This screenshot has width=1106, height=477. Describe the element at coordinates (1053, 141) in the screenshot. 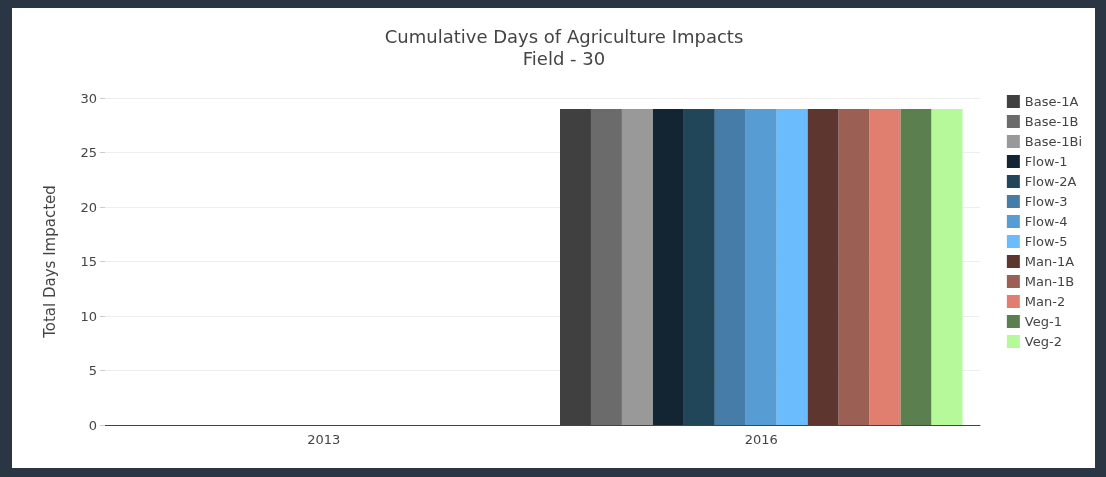

I see `legend-label: Base-1Bi` at that location.